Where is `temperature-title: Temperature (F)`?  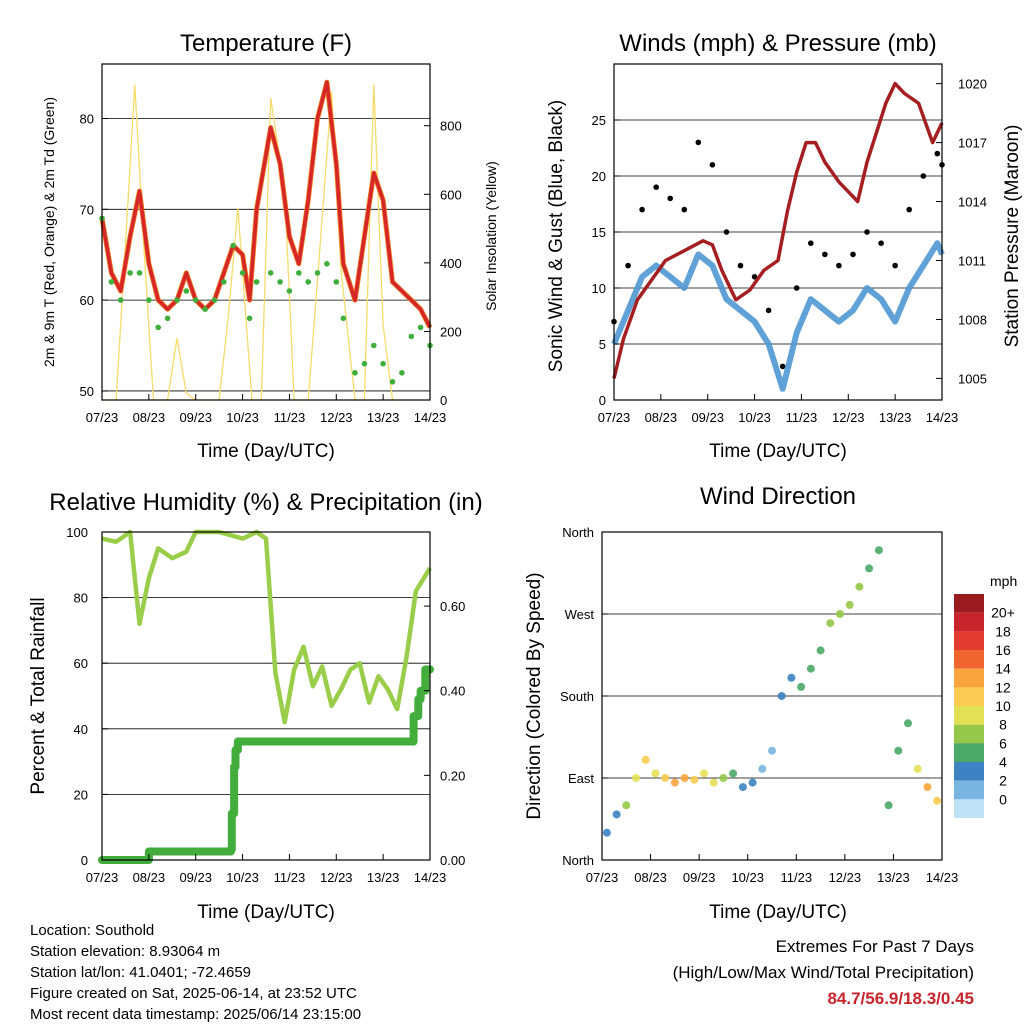 temperature-title: Temperature (F) is located at coordinates (266, 43).